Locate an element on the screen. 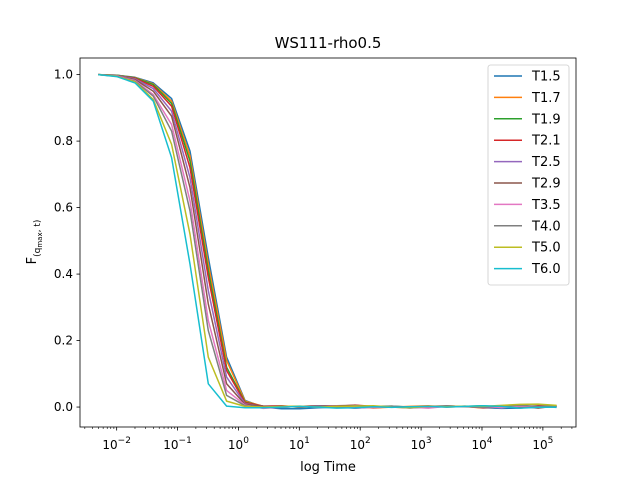 The width and height of the screenshot is (640, 480). svg-text: F(qmax, t) is located at coordinates (34, 242).